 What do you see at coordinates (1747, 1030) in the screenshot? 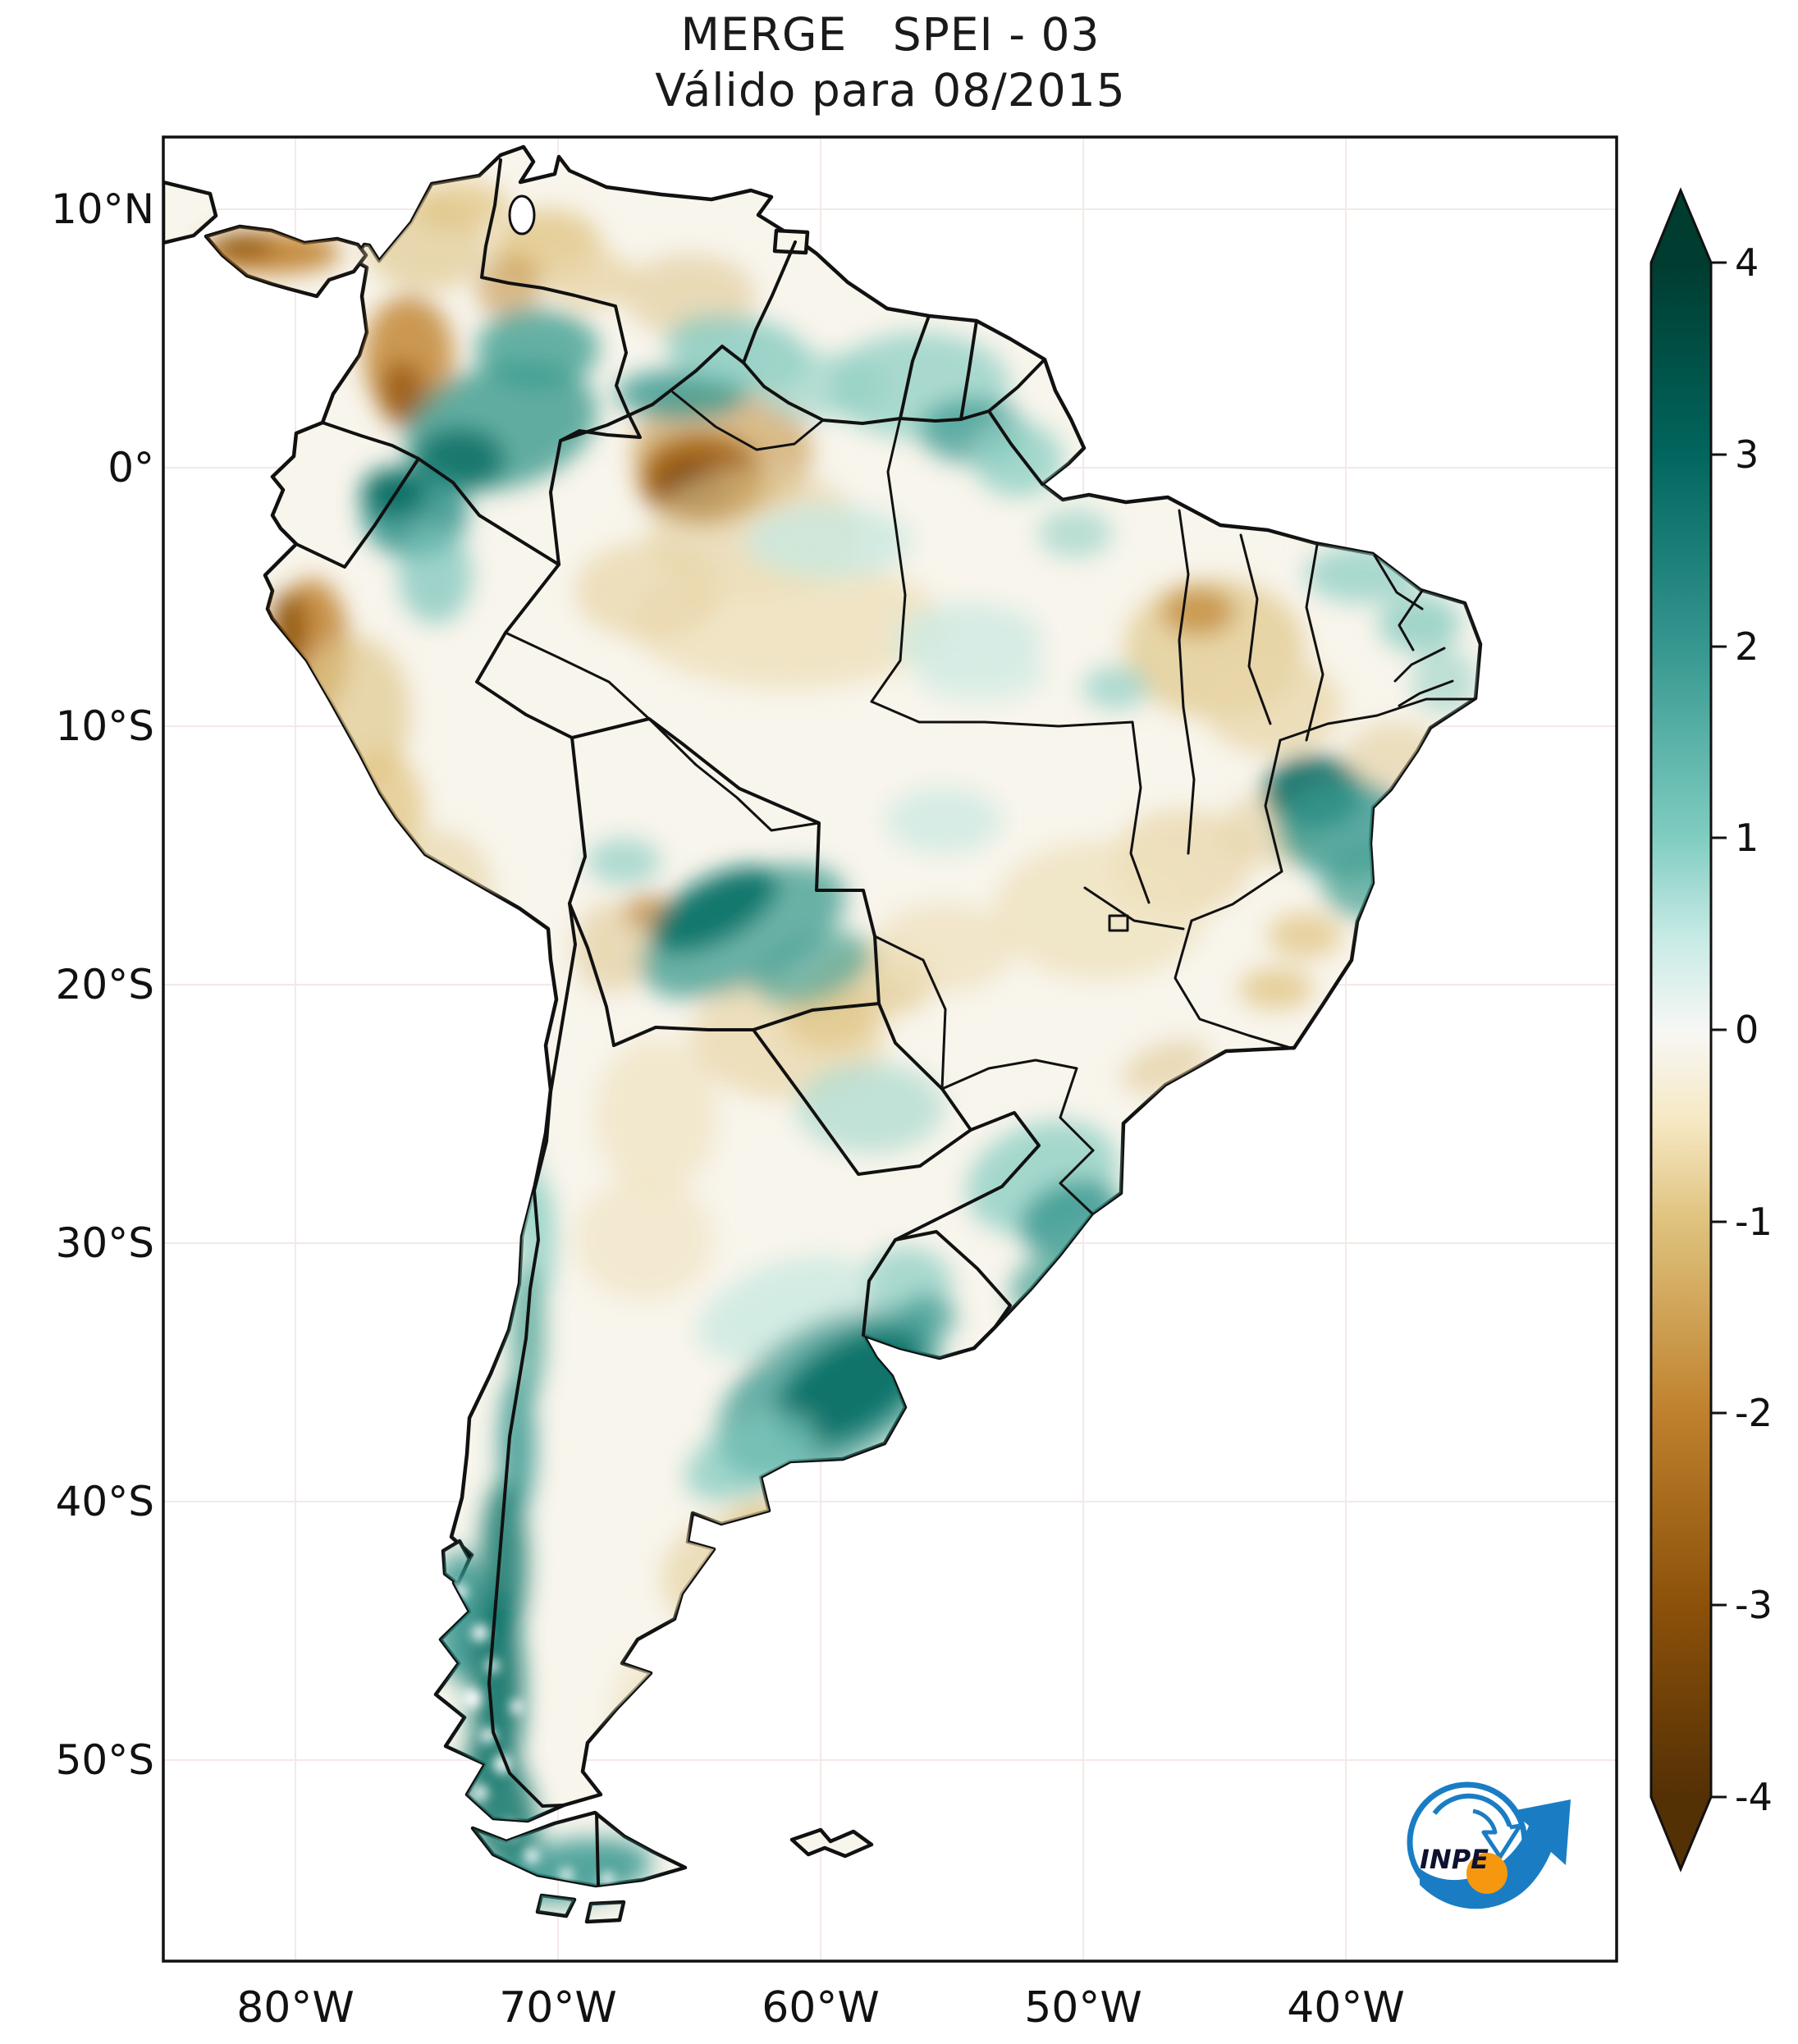
I see `cb-tick-0: 0` at bounding box center [1747, 1030].